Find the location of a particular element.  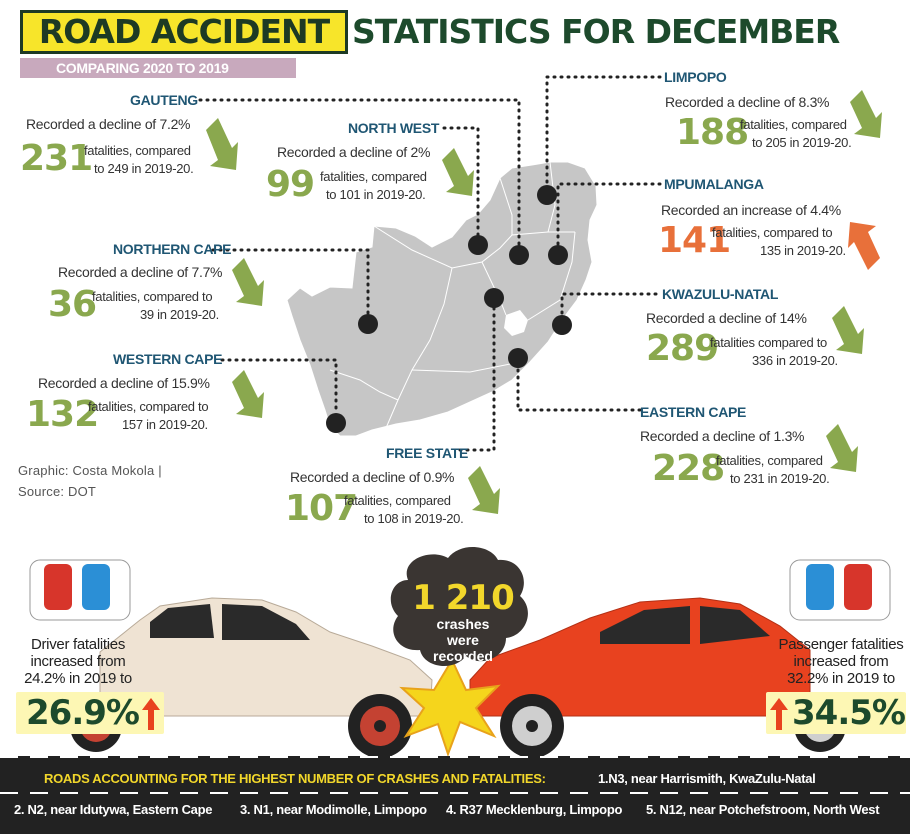

passenger-value-box: 34.5% is located at coordinates (836, 713).